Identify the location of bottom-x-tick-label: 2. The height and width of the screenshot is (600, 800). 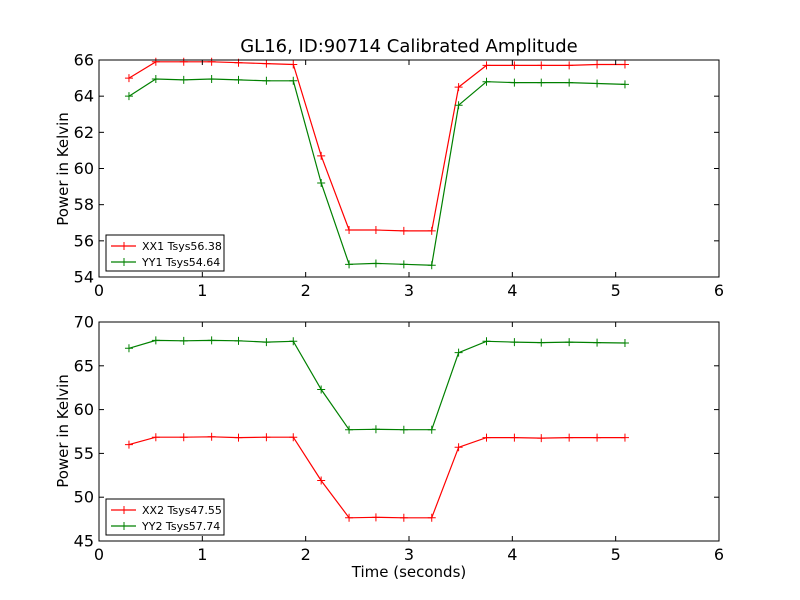
(306, 554).